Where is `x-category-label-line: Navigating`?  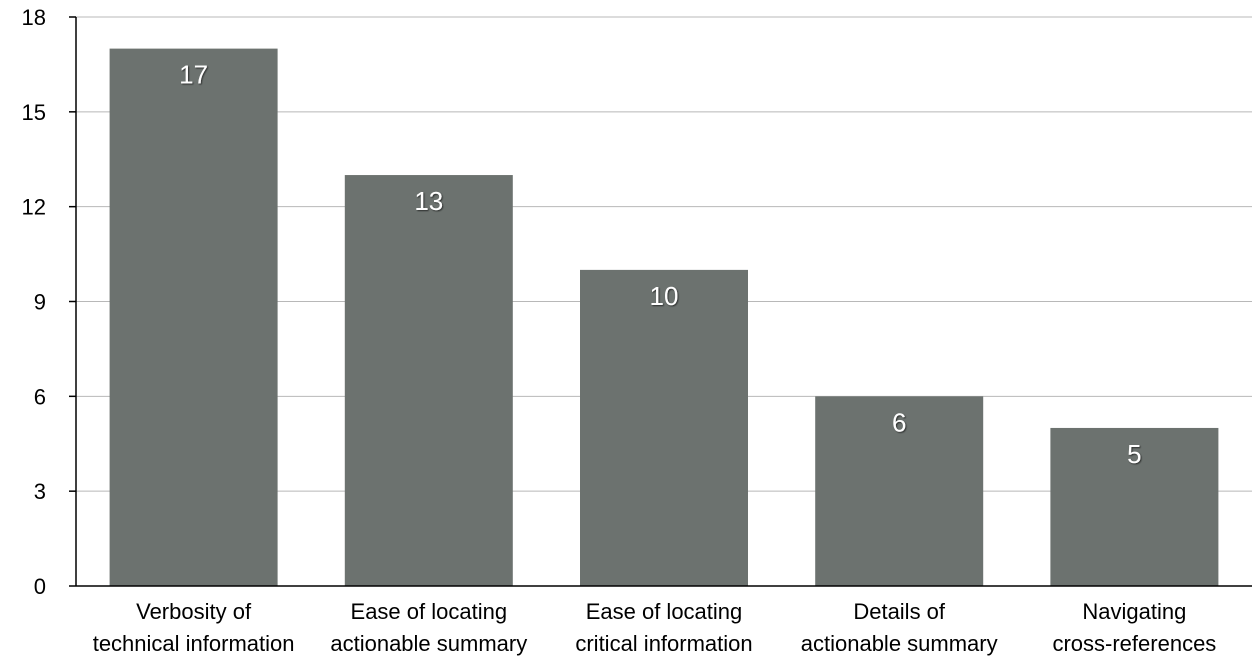 x-category-label-line: Navigating is located at coordinates (1134, 611).